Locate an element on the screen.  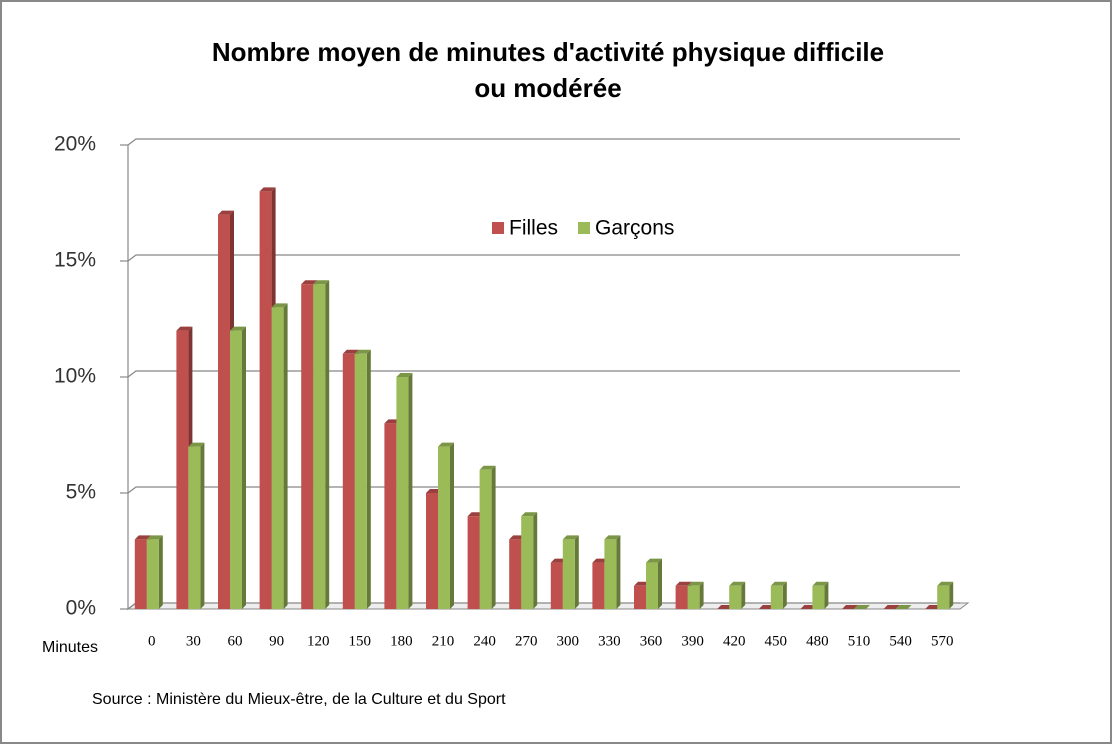
legend-label: Garçons is located at coordinates (634, 228).